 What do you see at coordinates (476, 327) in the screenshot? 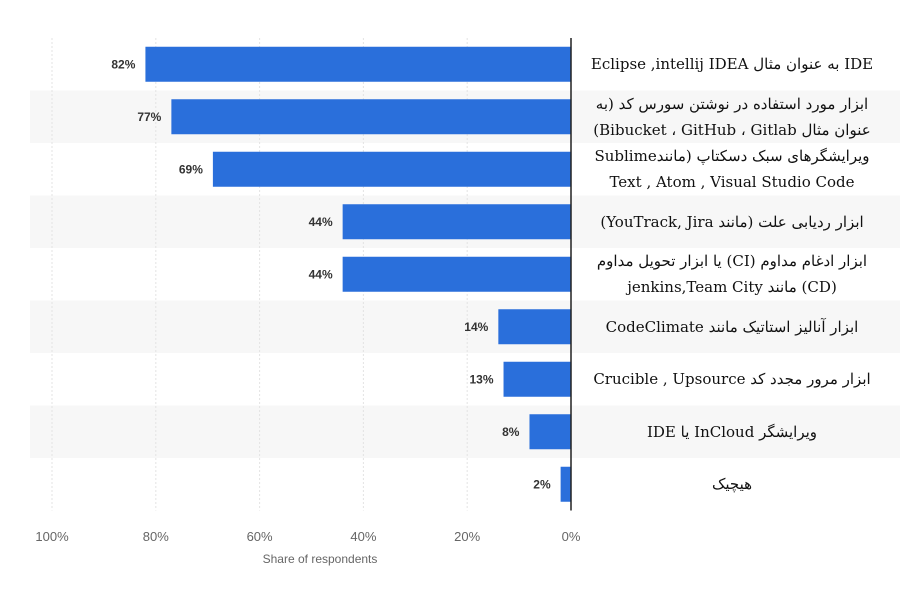
I see `bar-value-label: 14%` at bounding box center [476, 327].